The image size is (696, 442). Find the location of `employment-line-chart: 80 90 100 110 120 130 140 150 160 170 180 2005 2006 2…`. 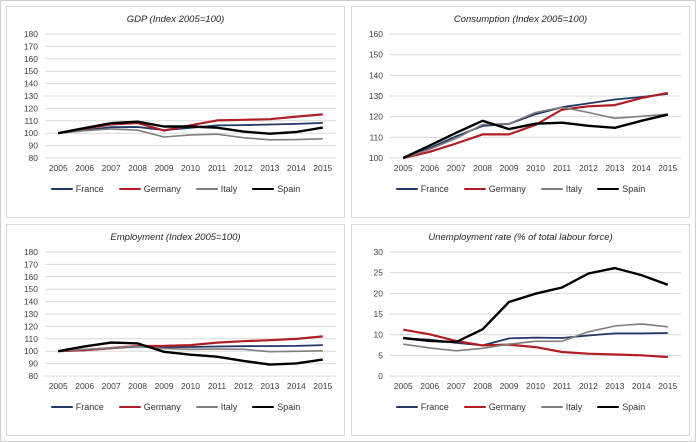

employment-line-chart: 80 90 100 110 120 130 140 150 160 170 180 2005 2006 2… is located at coordinates (179, 319).